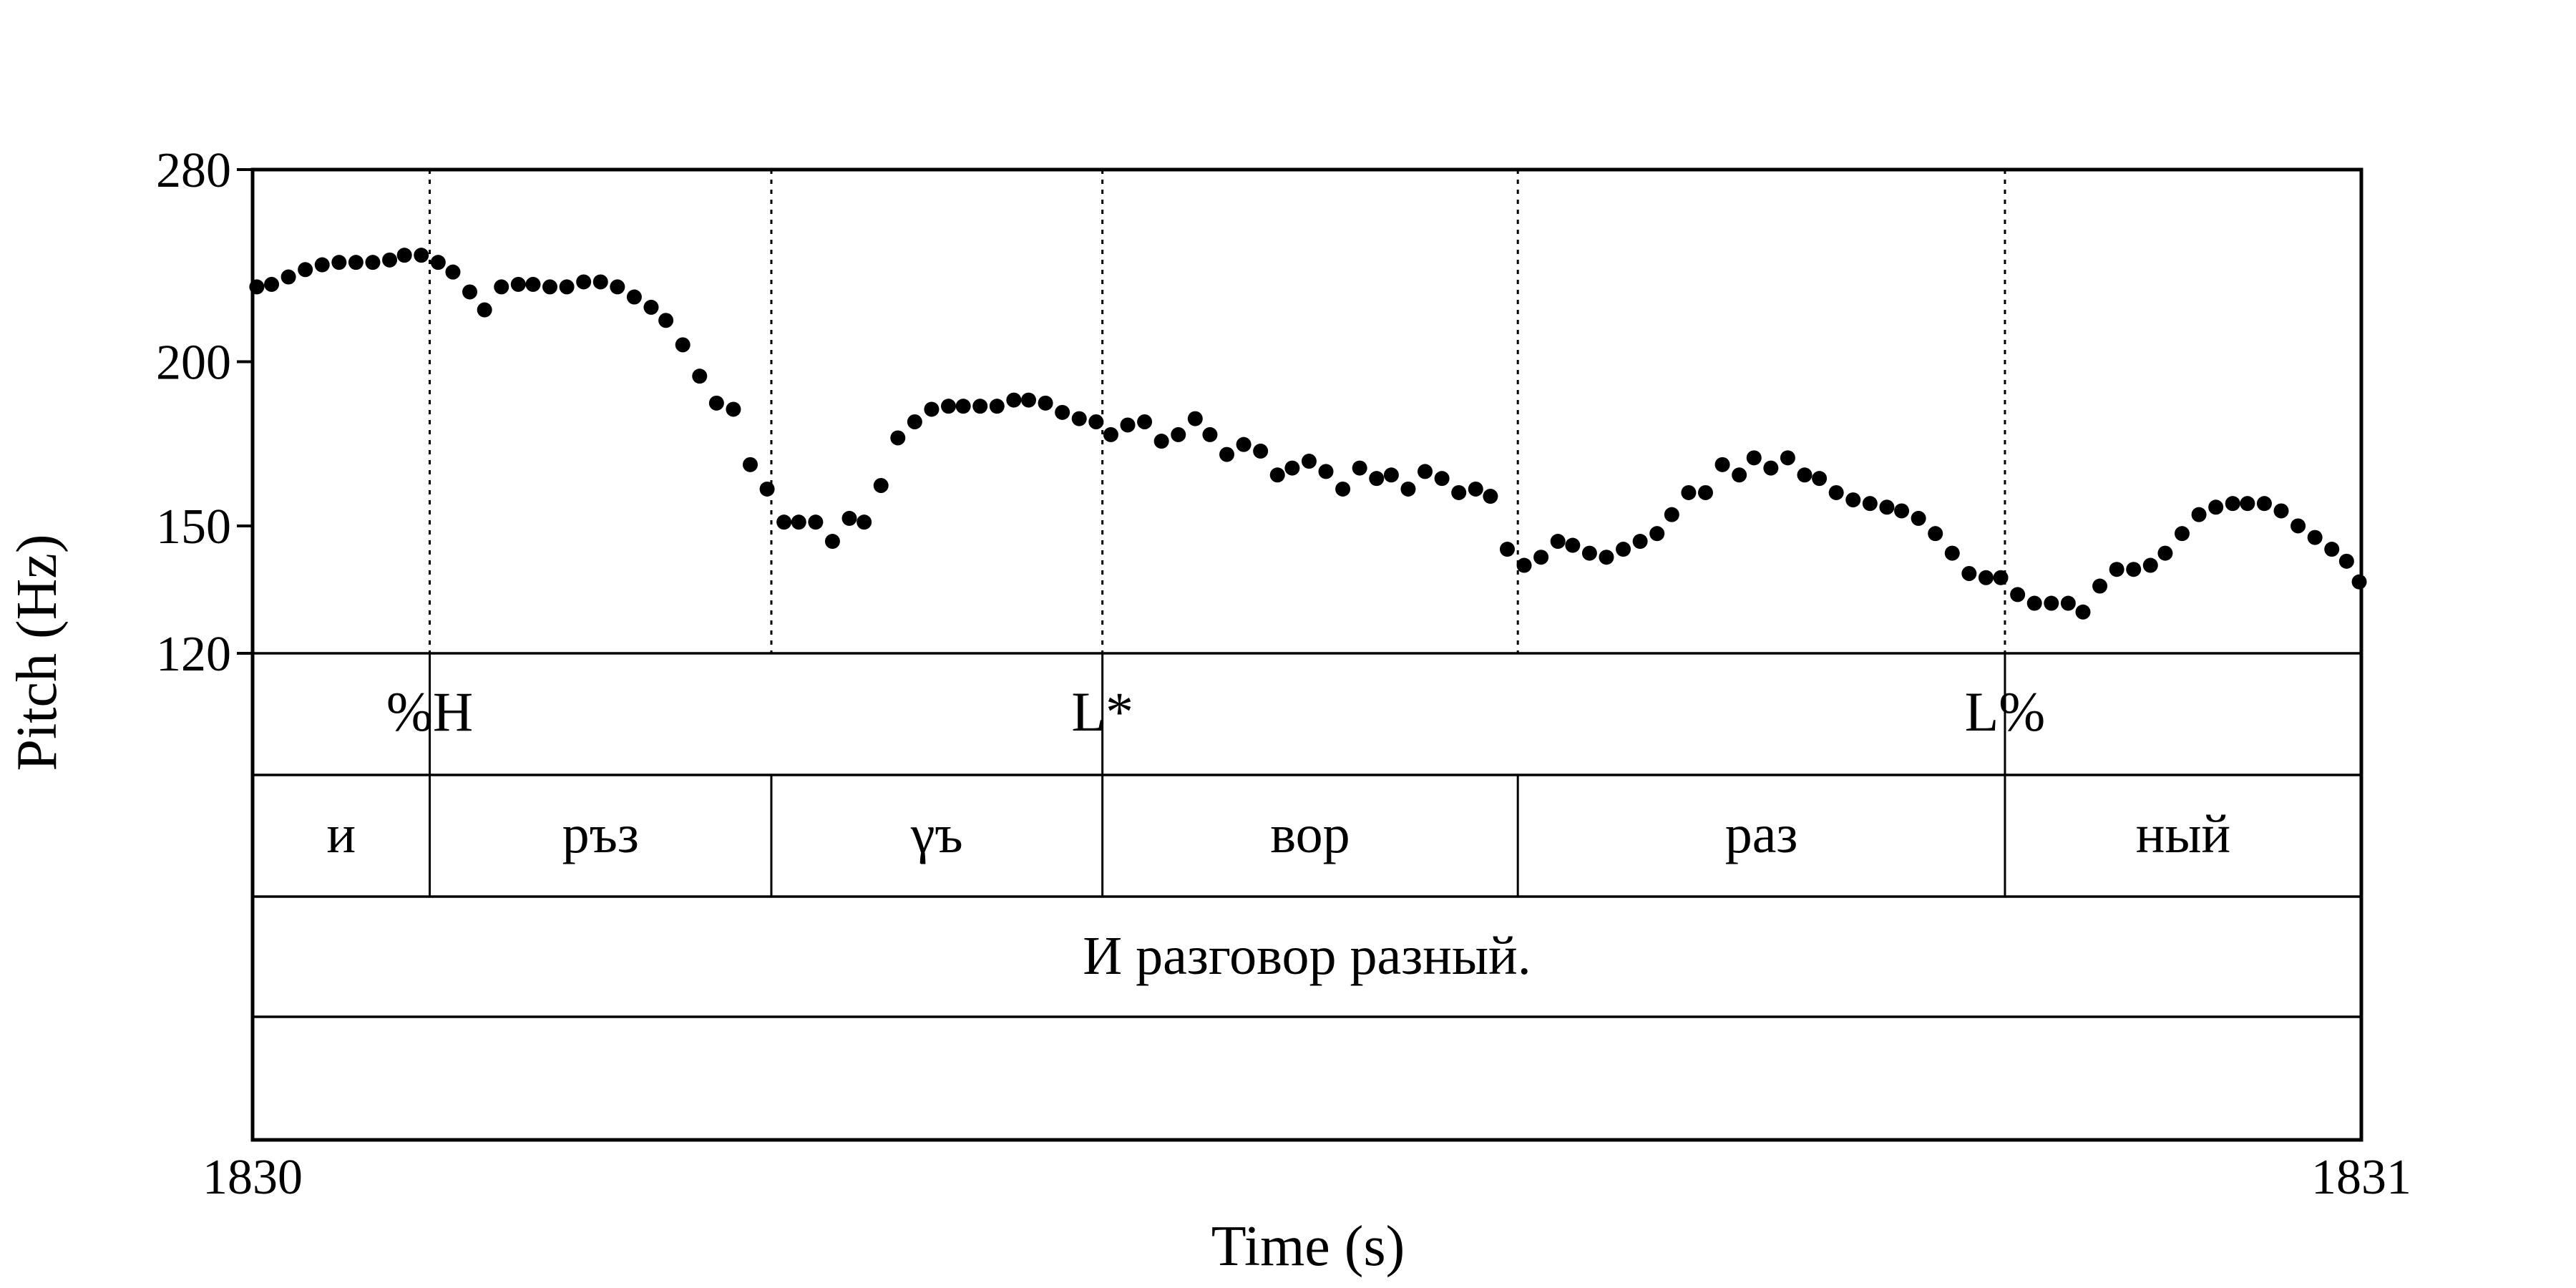 The height and width of the screenshot is (1288, 2576). Describe the element at coordinates (193, 362) in the screenshot. I see `y-tick-label: 200` at that location.